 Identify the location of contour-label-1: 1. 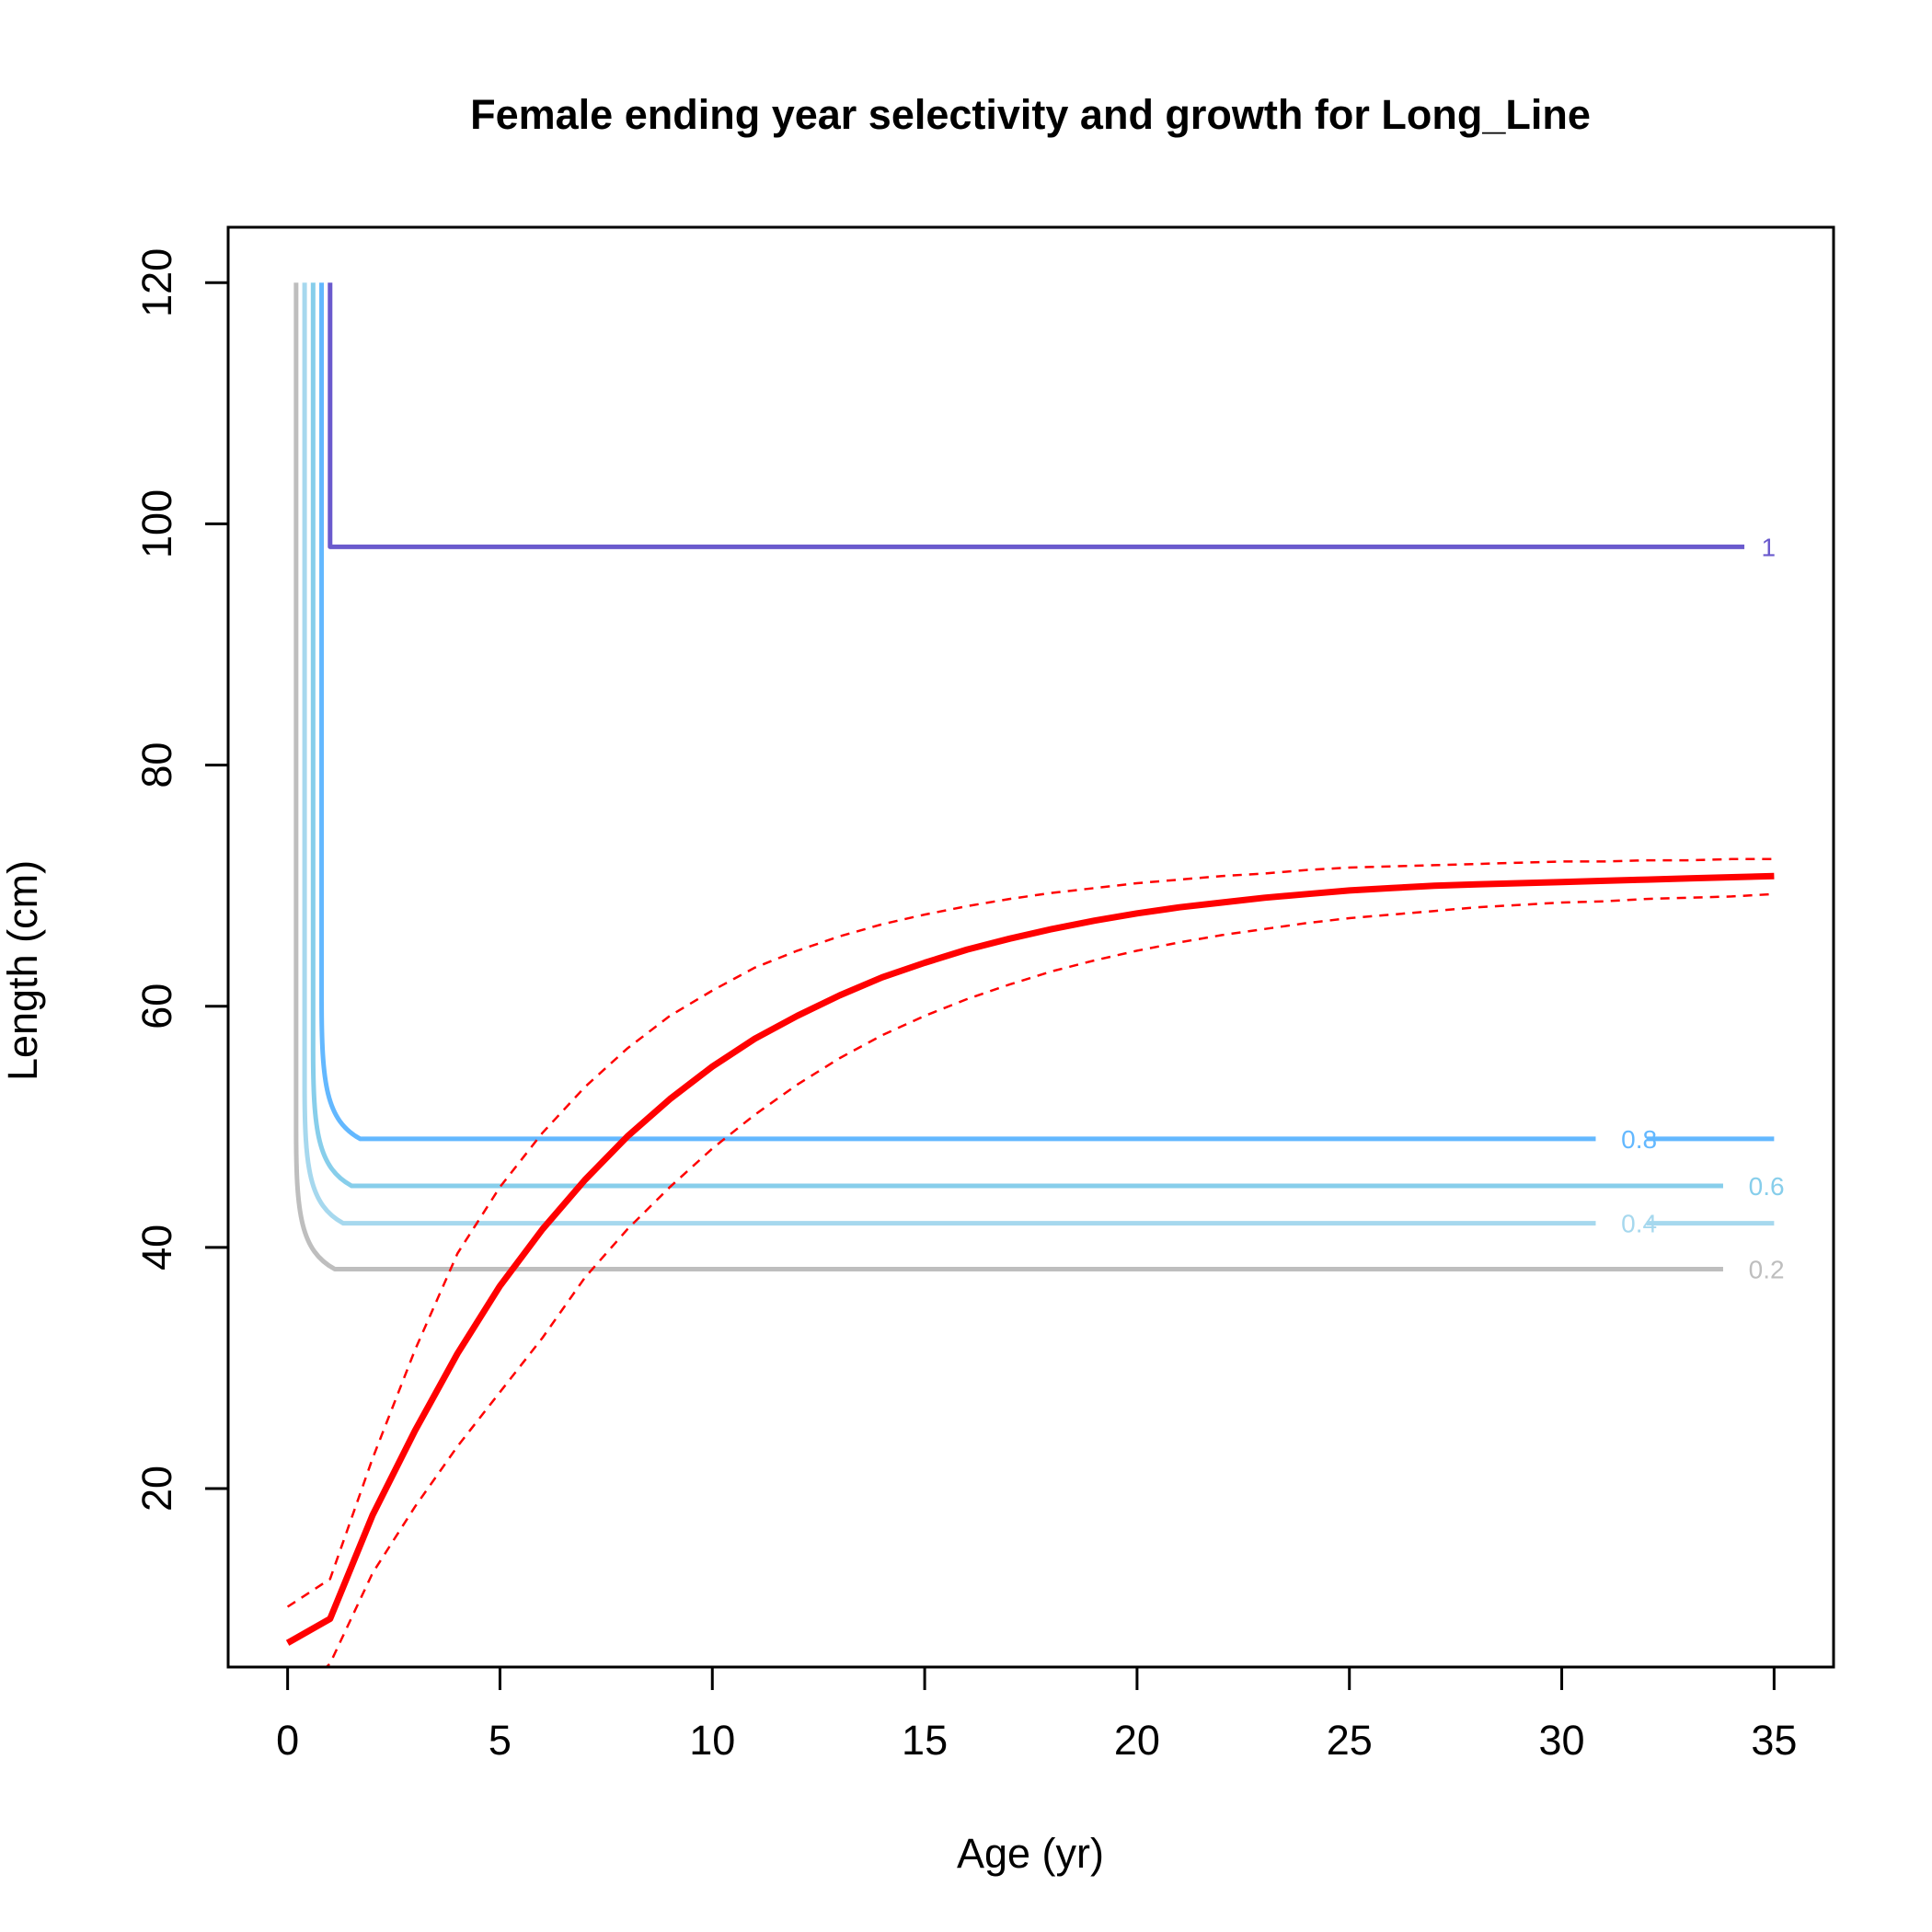
(1769, 547).